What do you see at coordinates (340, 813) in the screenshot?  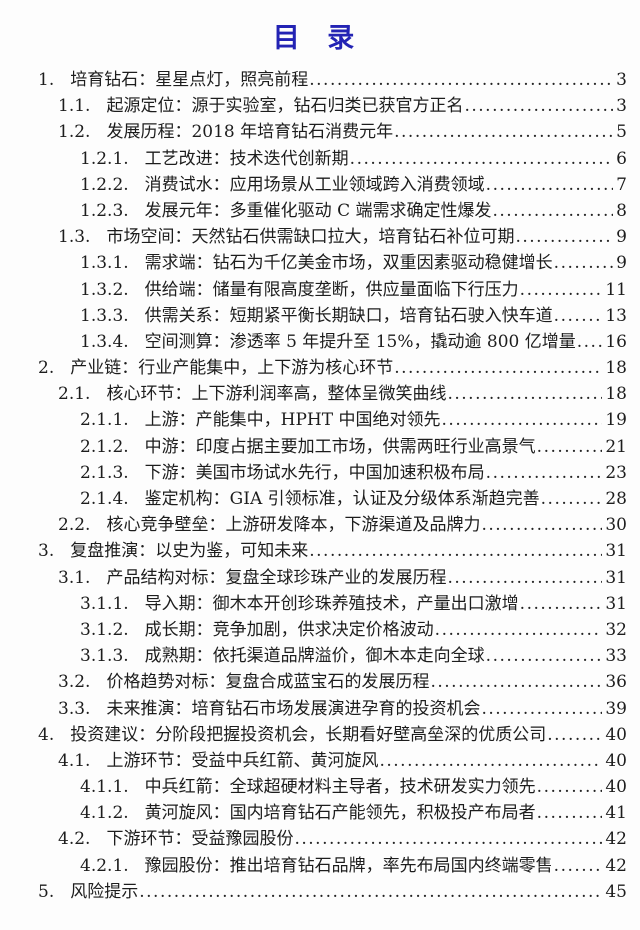 I see `toc-entry-title: 黄河旋风：国内培育钻石产能领先，积极投产布局者` at bounding box center [340, 813].